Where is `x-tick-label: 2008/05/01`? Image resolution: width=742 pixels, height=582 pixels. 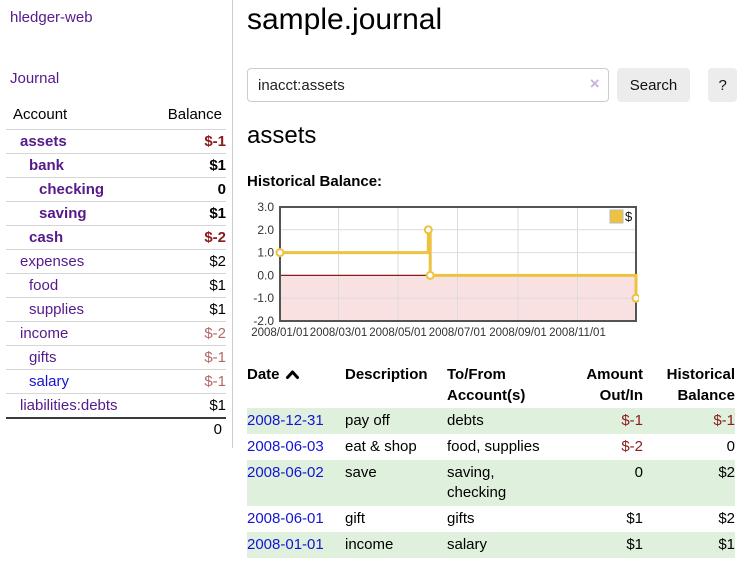
x-tick-label: 2008/05/01 is located at coordinates (398, 333).